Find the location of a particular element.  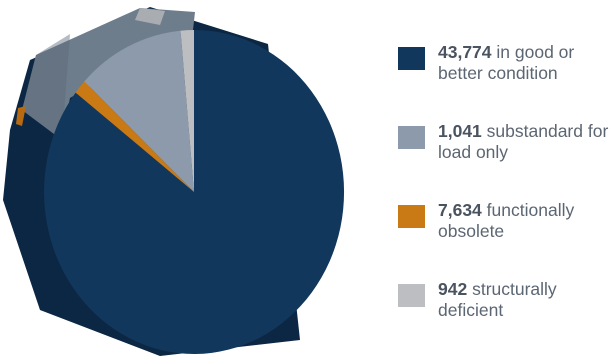

legend-value-obsolete: 7,634 is located at coordinates (460, 210).